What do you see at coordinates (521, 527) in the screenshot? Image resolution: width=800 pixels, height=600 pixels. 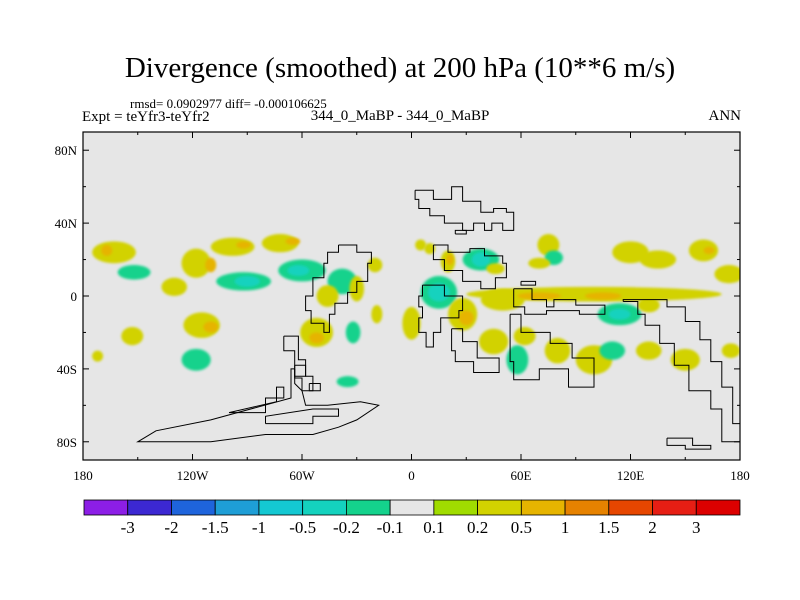 I see `colorbar-label: 0.5` at bounding box center [521, 527].